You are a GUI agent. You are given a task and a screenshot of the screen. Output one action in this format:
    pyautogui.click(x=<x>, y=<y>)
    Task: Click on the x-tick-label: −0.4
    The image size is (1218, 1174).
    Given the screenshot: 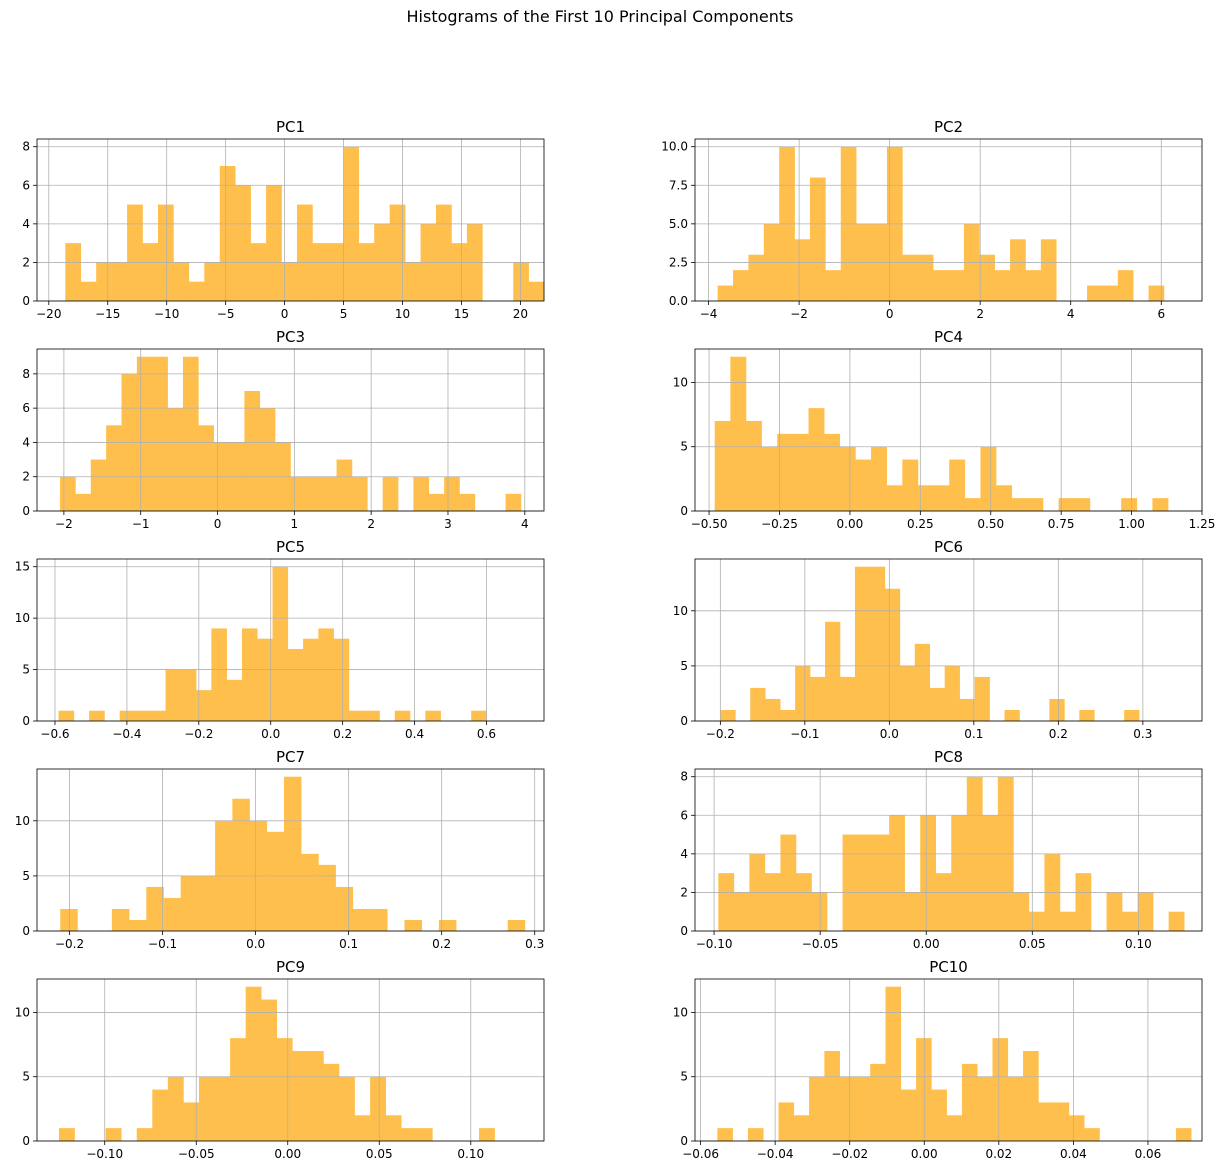 What is the action you would take?
    pyautogui.click(x=126, y=734)
    